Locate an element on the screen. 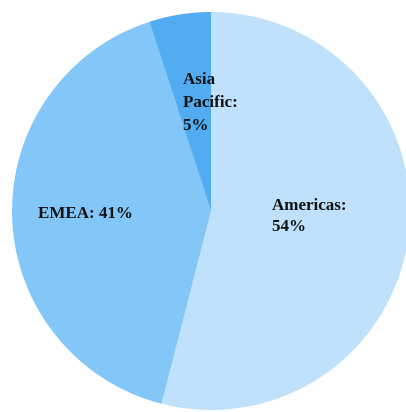  slice-label-line: Asia is located at coordinates (199, 78).